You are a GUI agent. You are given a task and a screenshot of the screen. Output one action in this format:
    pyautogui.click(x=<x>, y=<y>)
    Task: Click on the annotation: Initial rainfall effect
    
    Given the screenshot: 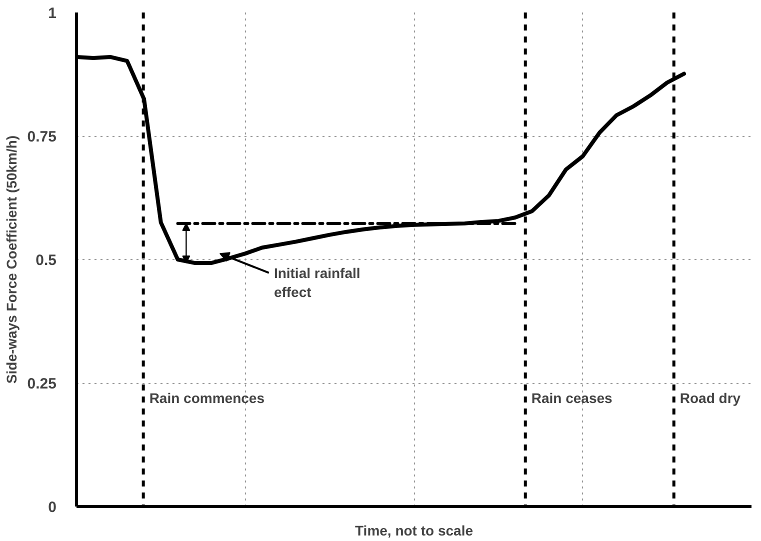 What is the action you would take?
    pyautogui.click(x=317, y=282)
    